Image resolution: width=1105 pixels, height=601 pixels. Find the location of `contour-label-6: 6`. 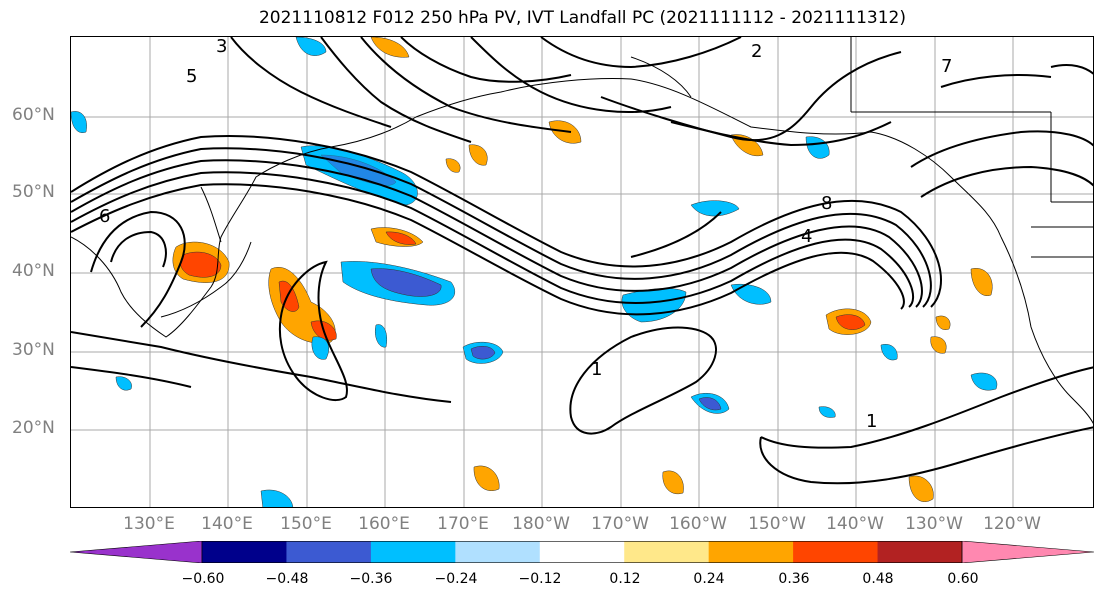

contour-label-6: 6 is located at coordinates (104, 216).